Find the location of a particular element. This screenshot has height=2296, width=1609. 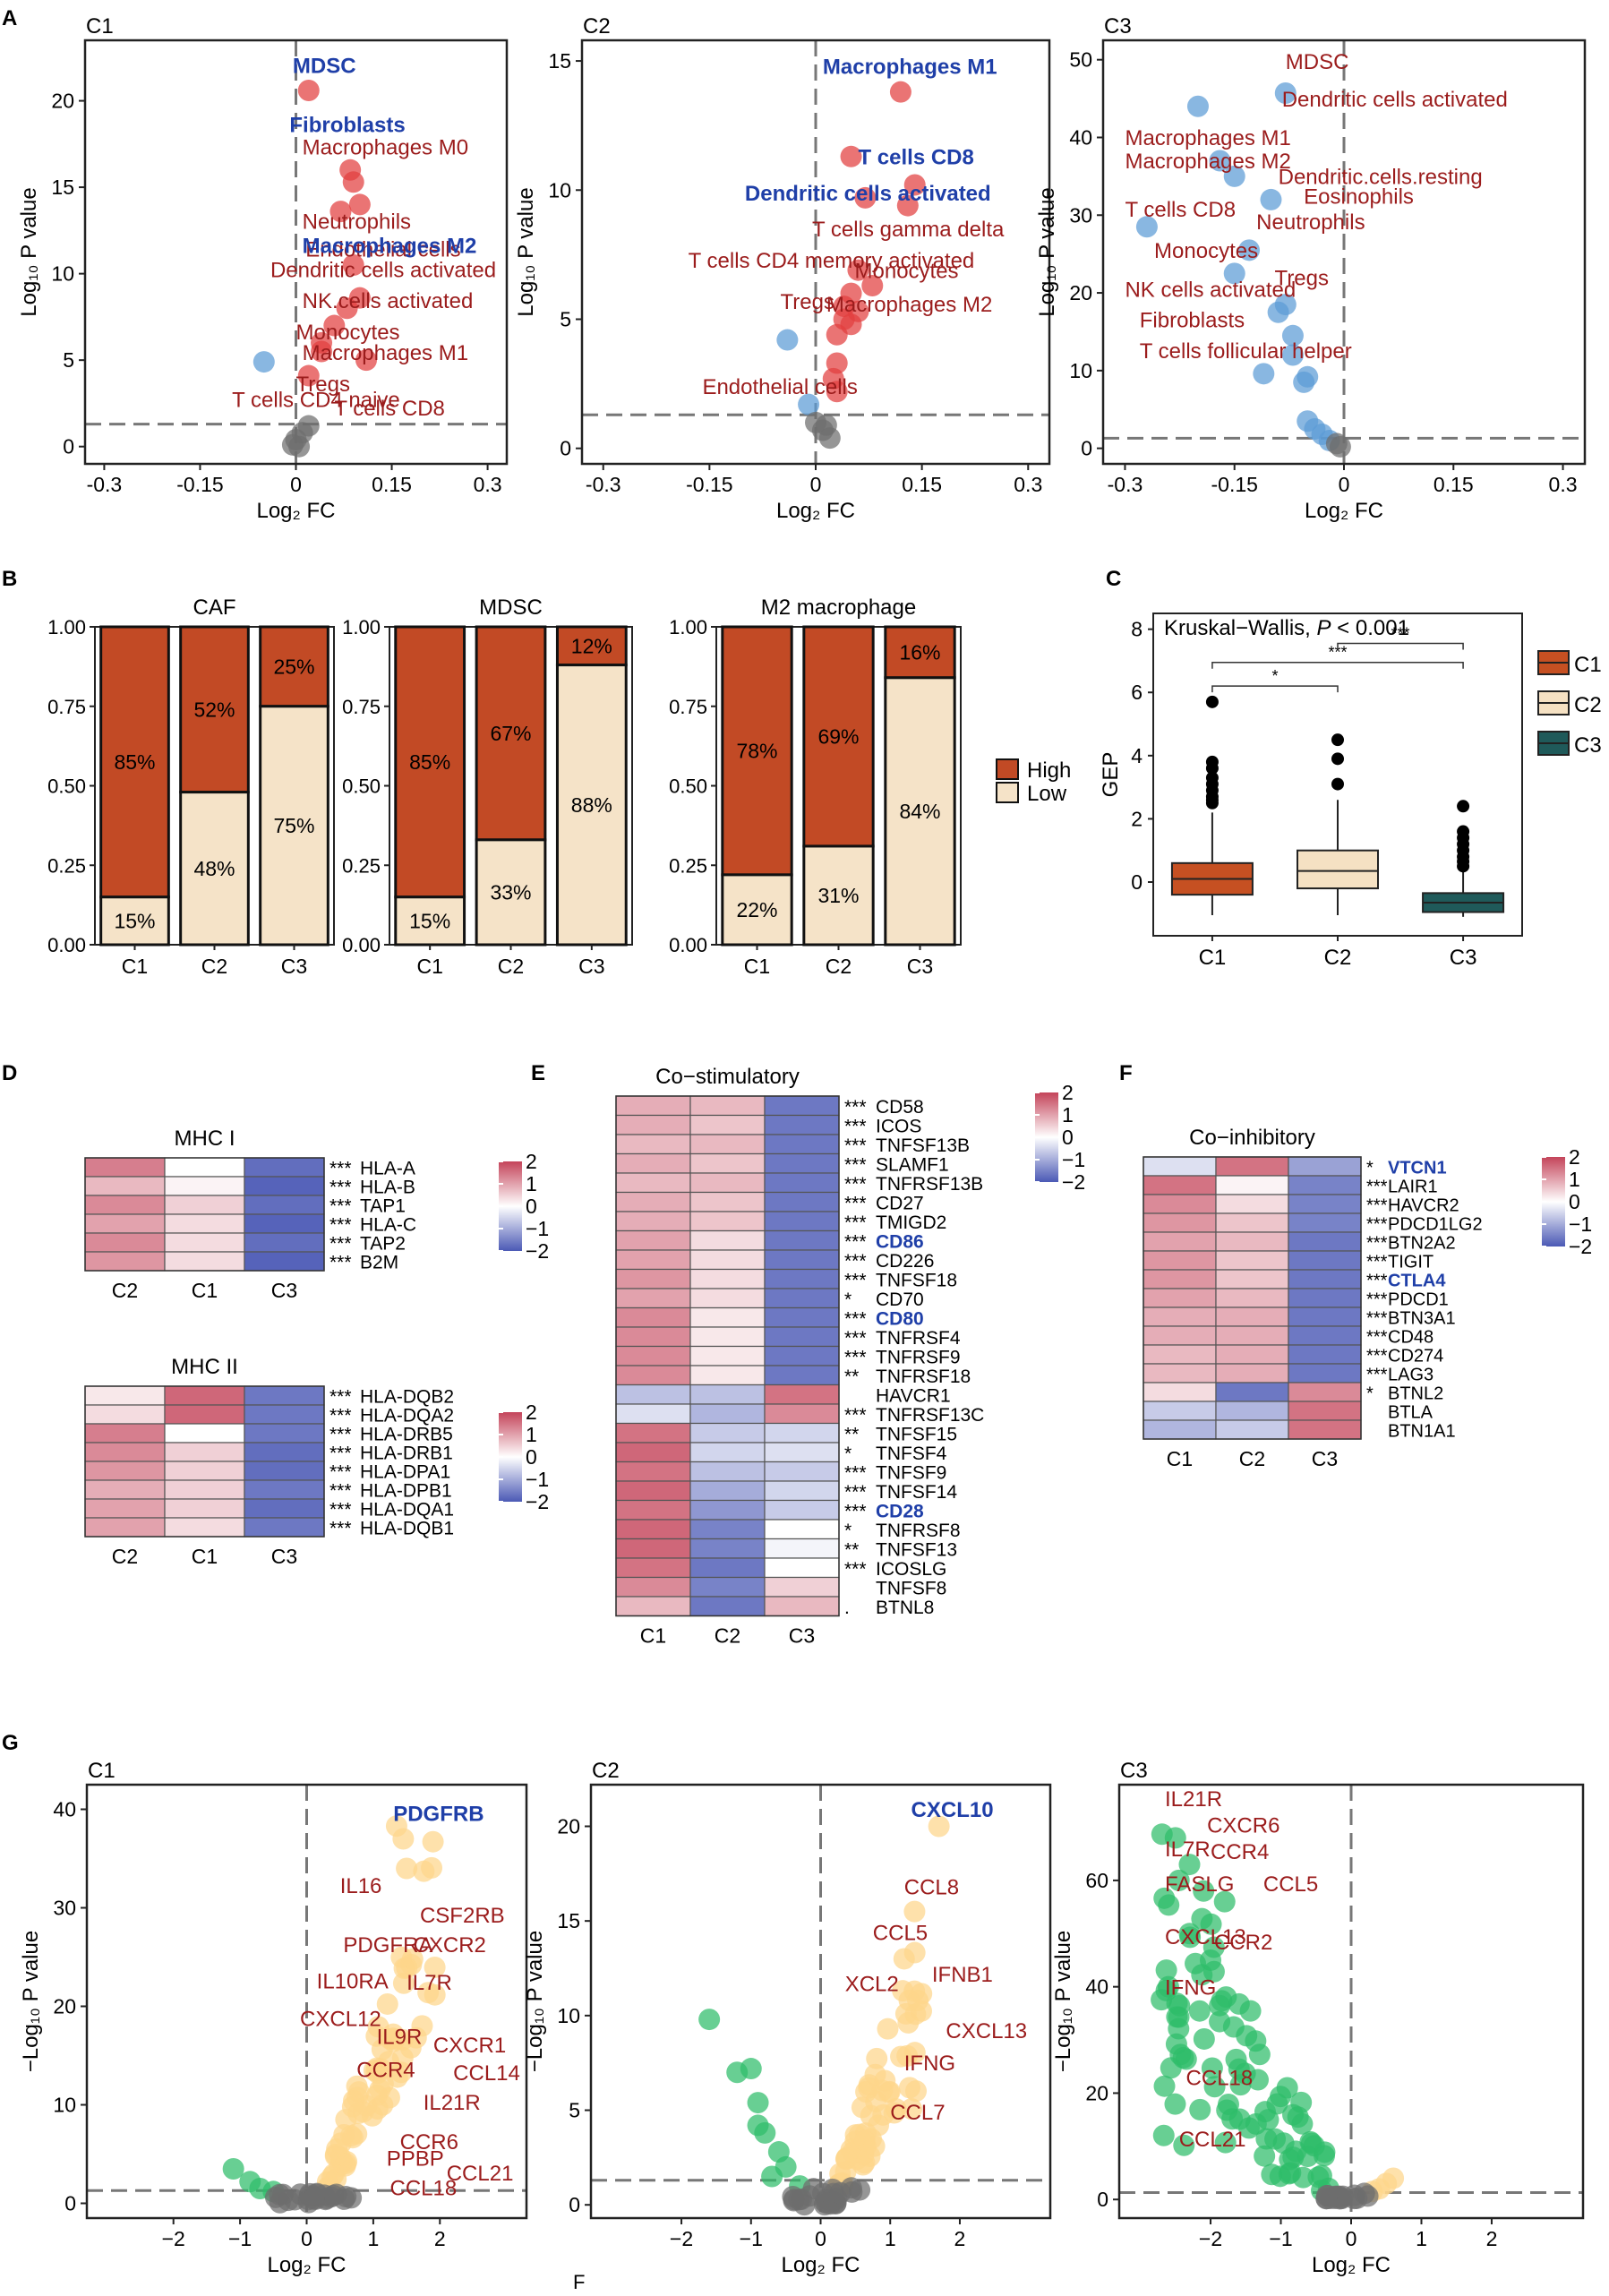

row-label: HLA-DRB1 is located at coordinates (406, 1454).